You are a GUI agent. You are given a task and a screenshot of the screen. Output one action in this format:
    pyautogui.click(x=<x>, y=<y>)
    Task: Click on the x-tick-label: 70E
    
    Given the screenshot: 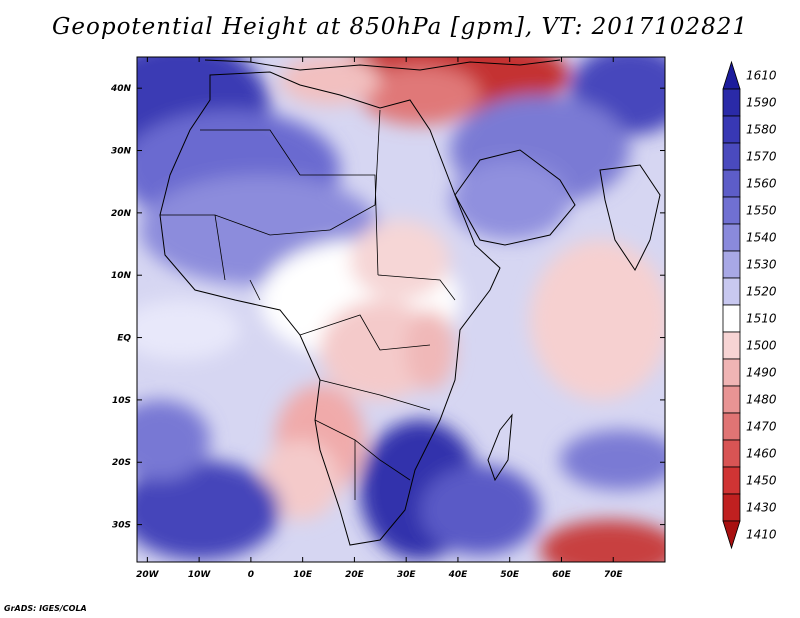 What is the action you would take?
    pyautogui.click(x=614, y=575)
    